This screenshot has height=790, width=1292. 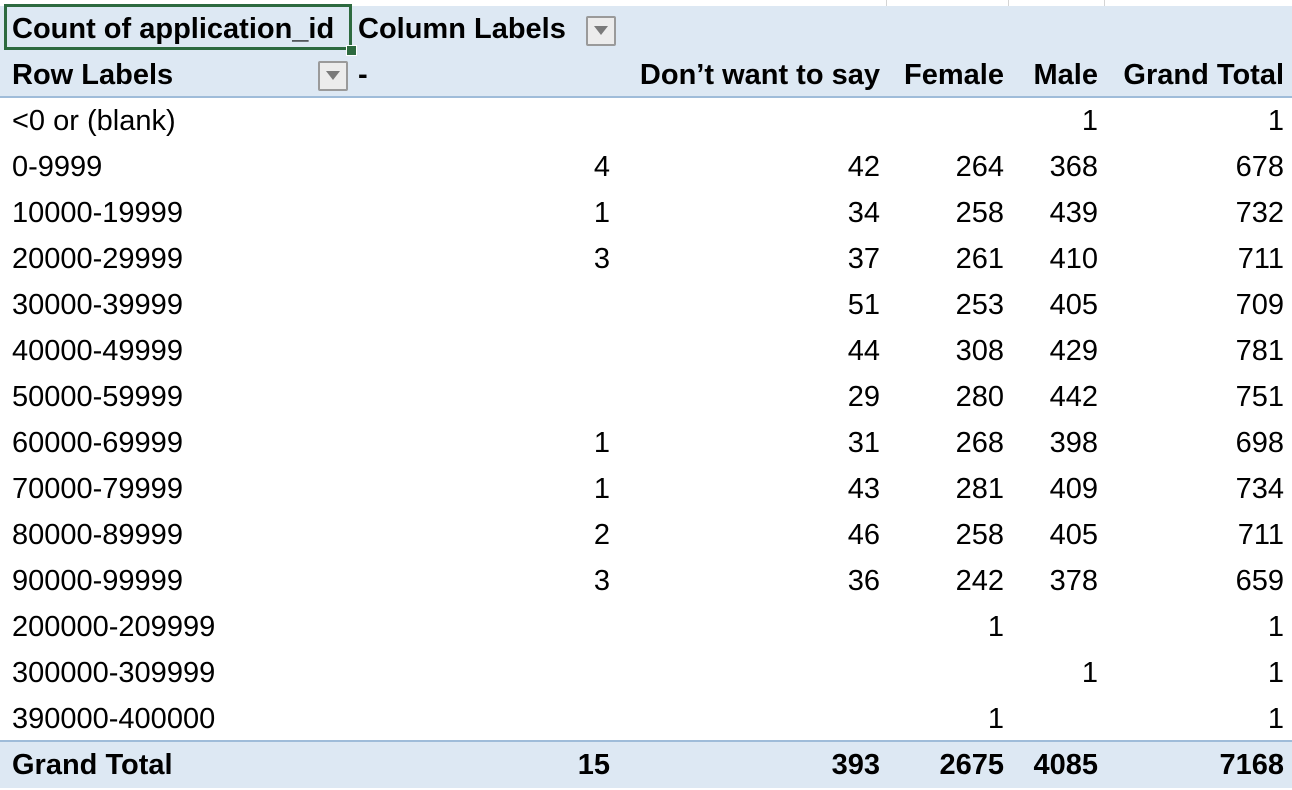 What do you see at coordinates (863, 581) in the screenshot?
I see `cell-dont-want-to-say: 36` at bounding box center [863, 581].